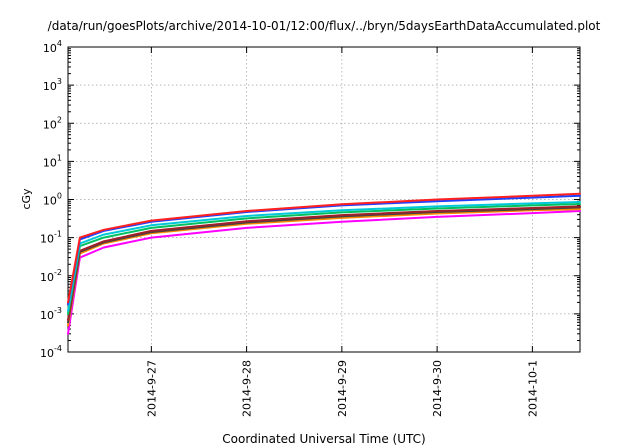  What do you see at coordinates (323, 439) in the screenshot?
I see `x-axis-label: Coordinated Universal Time (UTC)` at bounding box center [323, 439].